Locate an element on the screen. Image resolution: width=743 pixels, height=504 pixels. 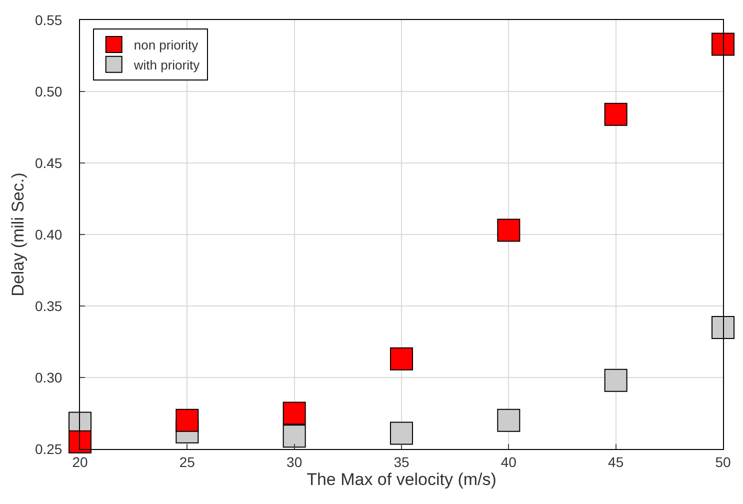
x-tick-label: 45 is located at coordinates (616, 462).